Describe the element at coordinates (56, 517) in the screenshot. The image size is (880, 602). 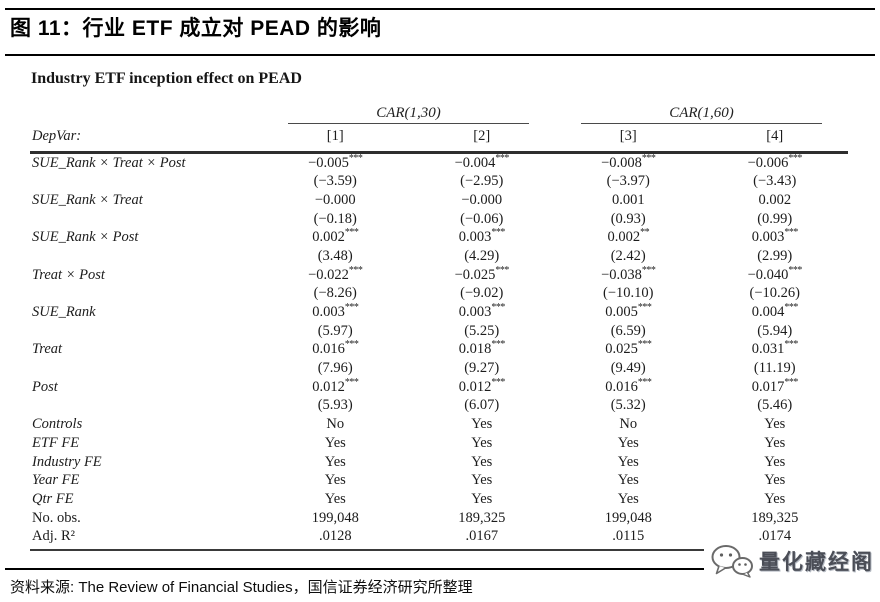
I see `row-label: No. obs.` at that location.